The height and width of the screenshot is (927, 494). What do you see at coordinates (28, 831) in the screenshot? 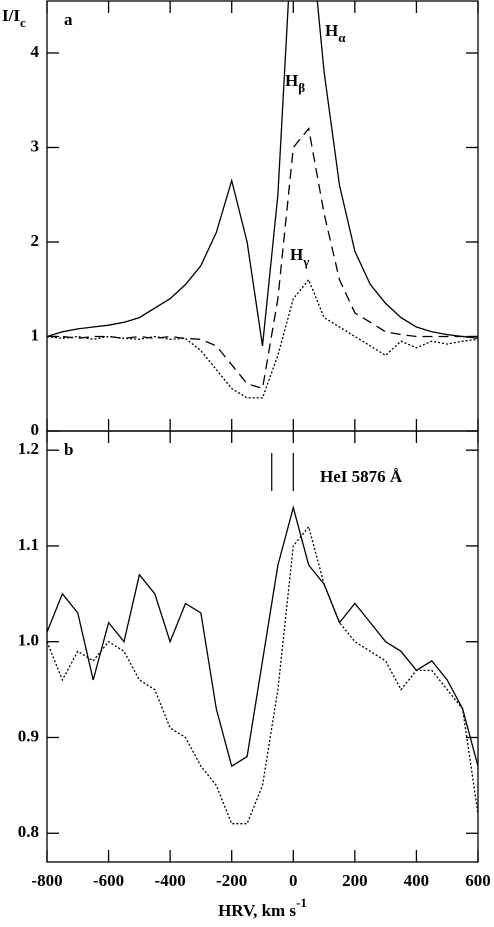
I see `y-tick-label: 0.8` at bounding box center [28, 831].